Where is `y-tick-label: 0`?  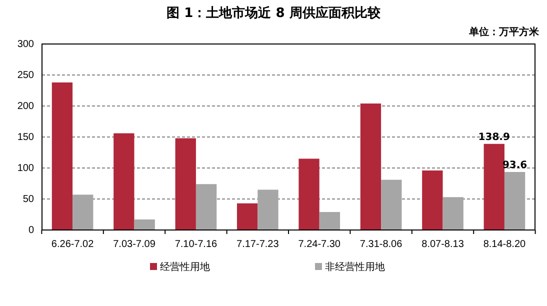 y-tick-label: 0 is located at coordinates (31, 230).